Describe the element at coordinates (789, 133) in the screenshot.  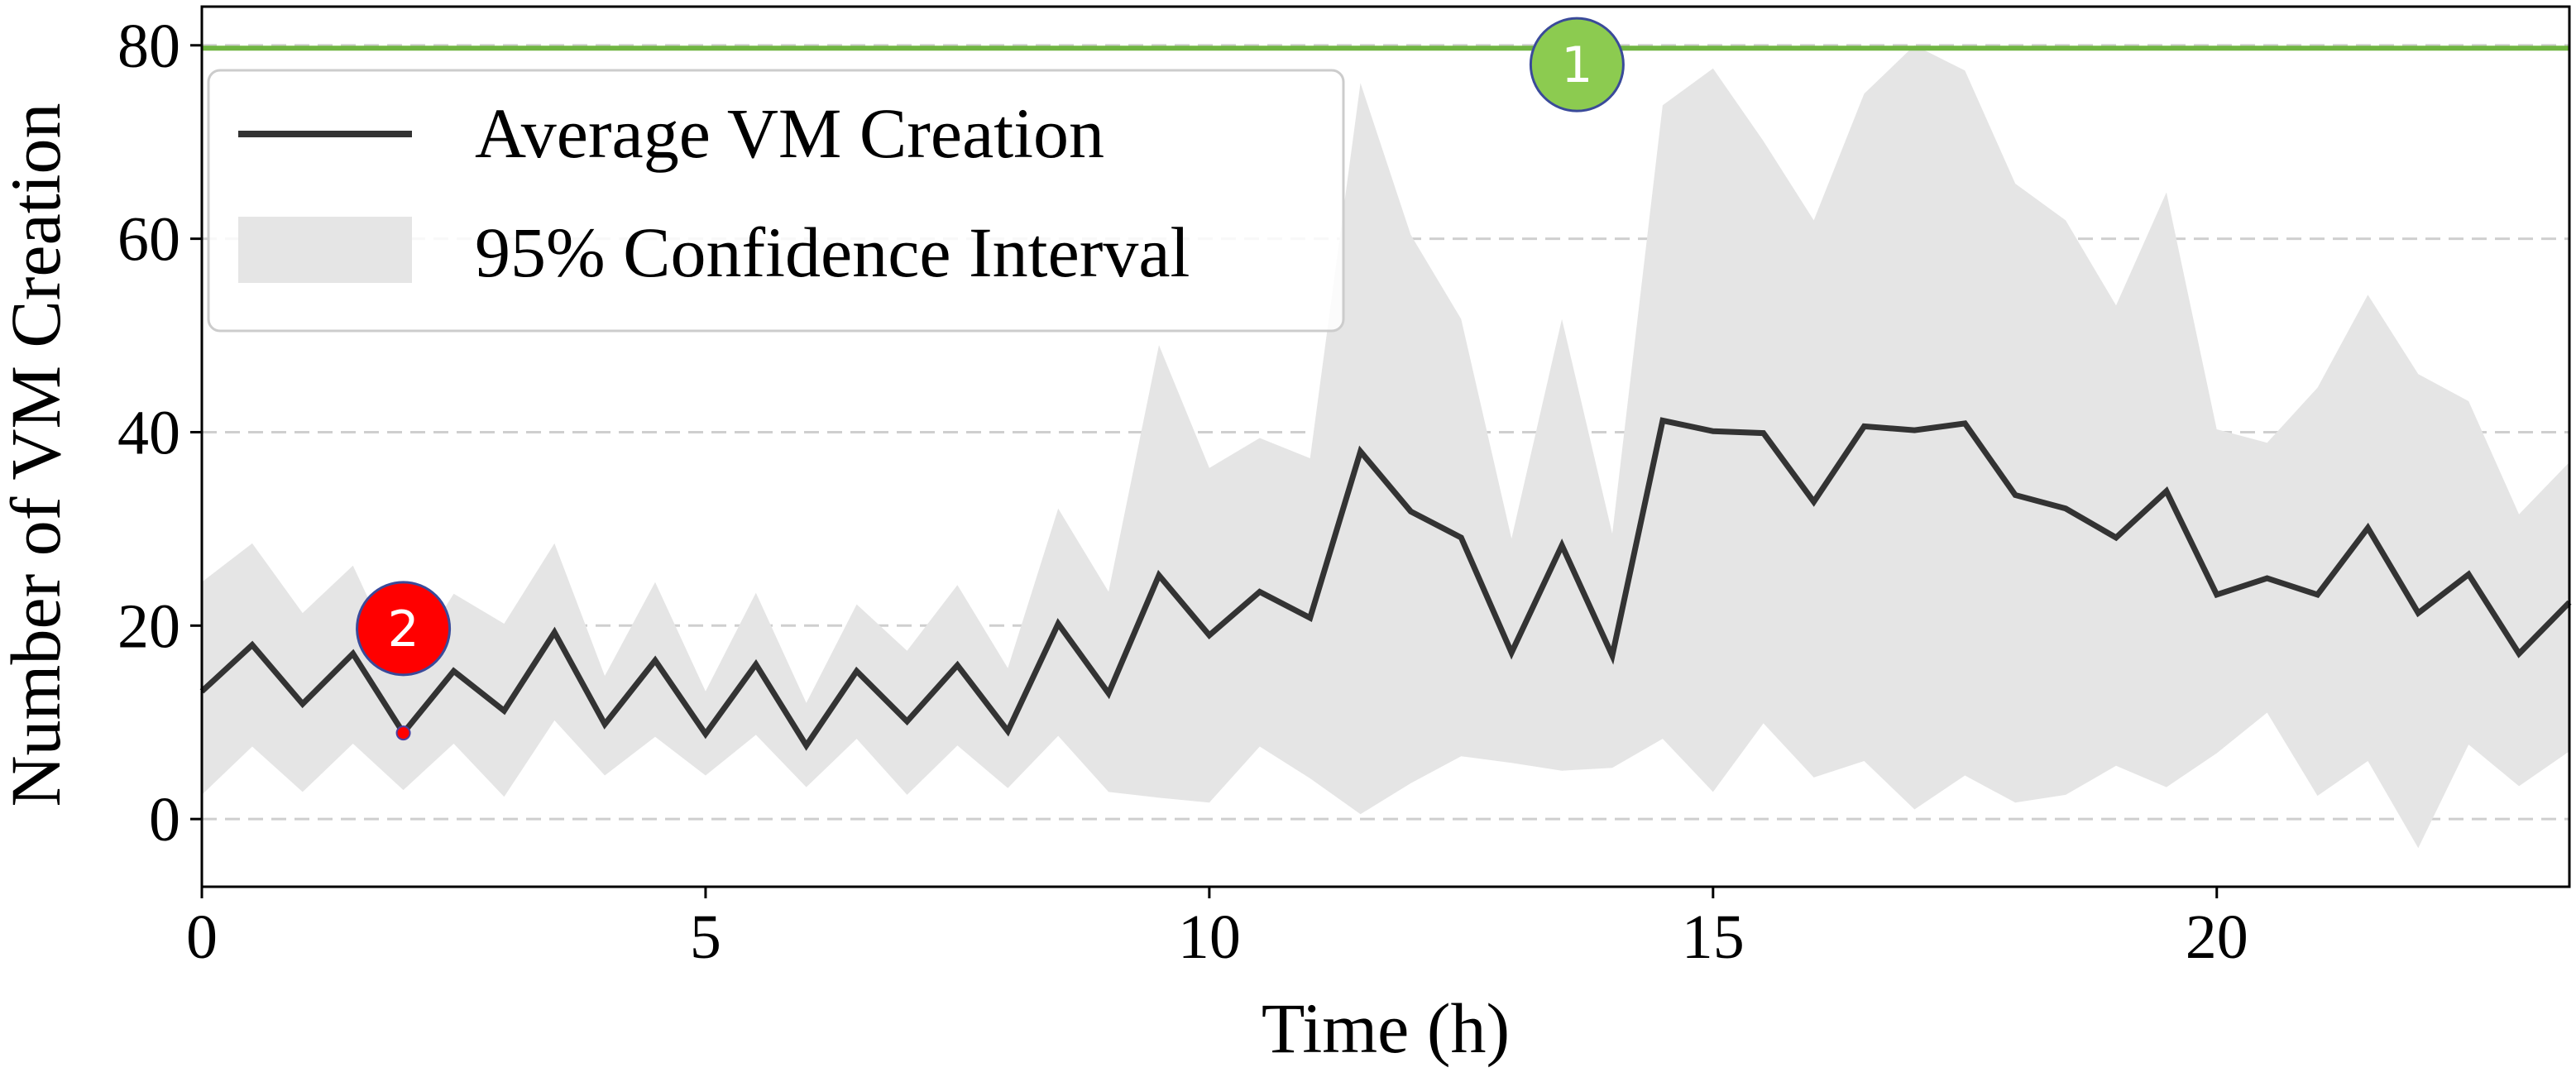
I see `legend-label-average: Average VM Creation` at that location.